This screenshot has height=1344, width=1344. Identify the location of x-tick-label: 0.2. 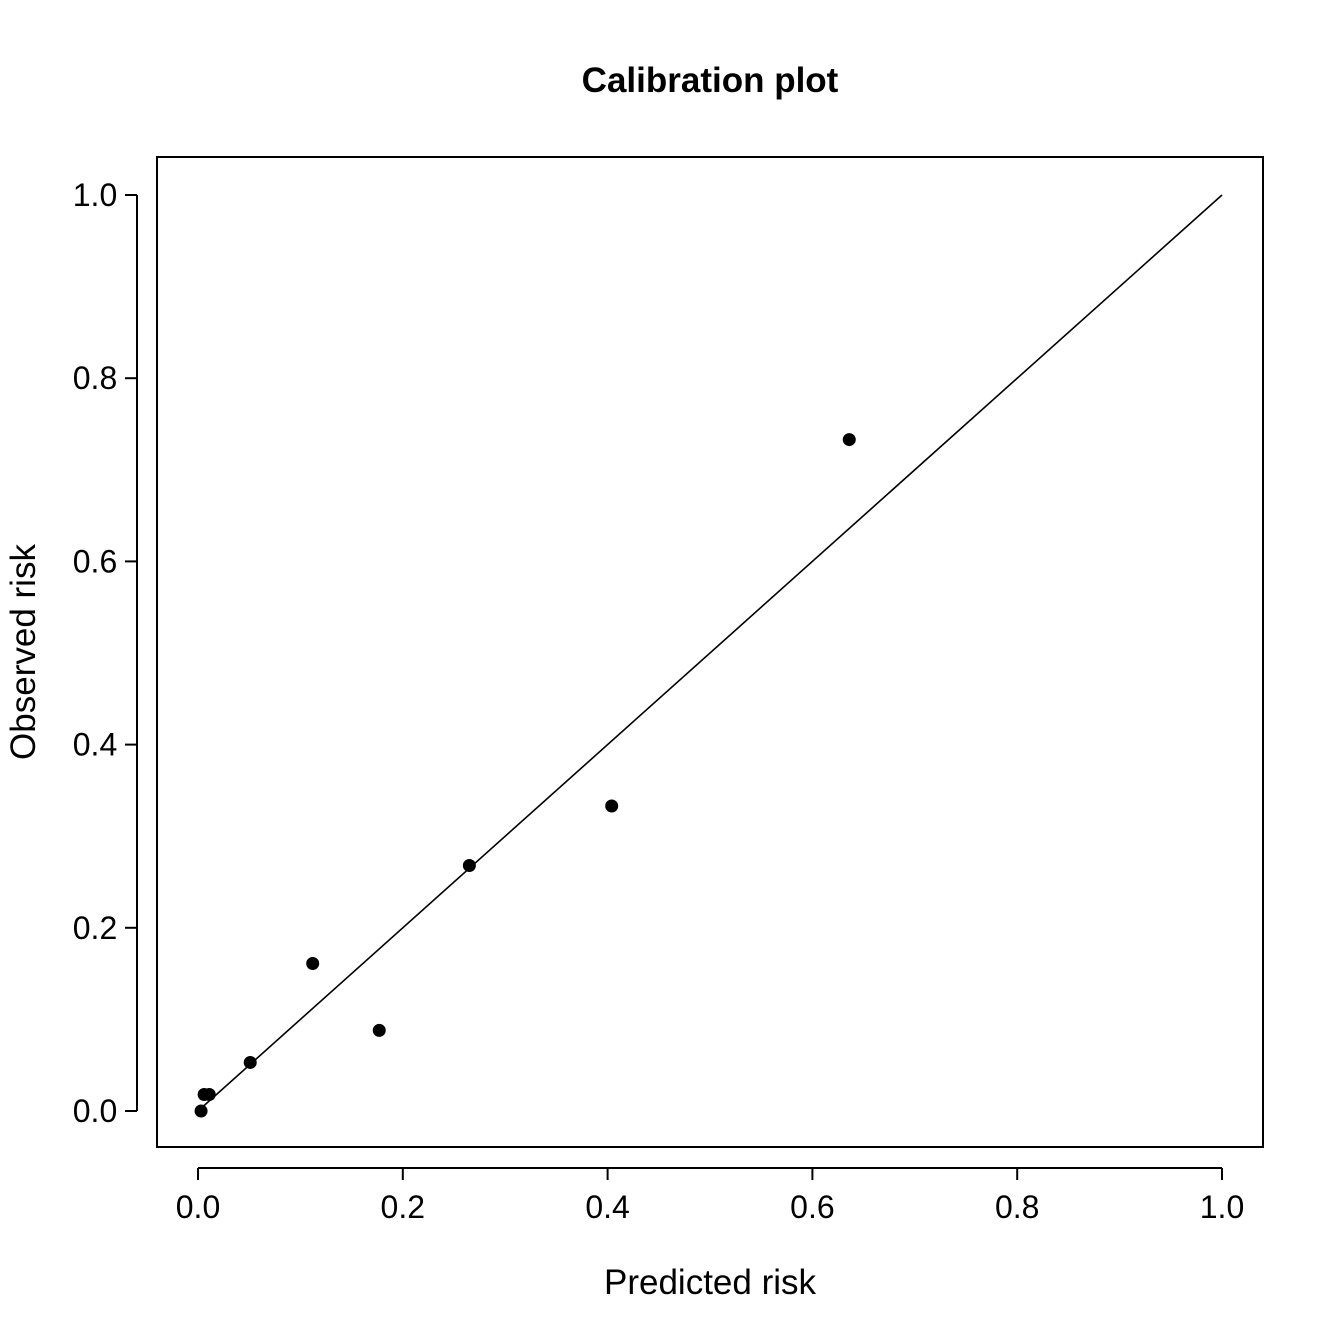
(403, 1207).